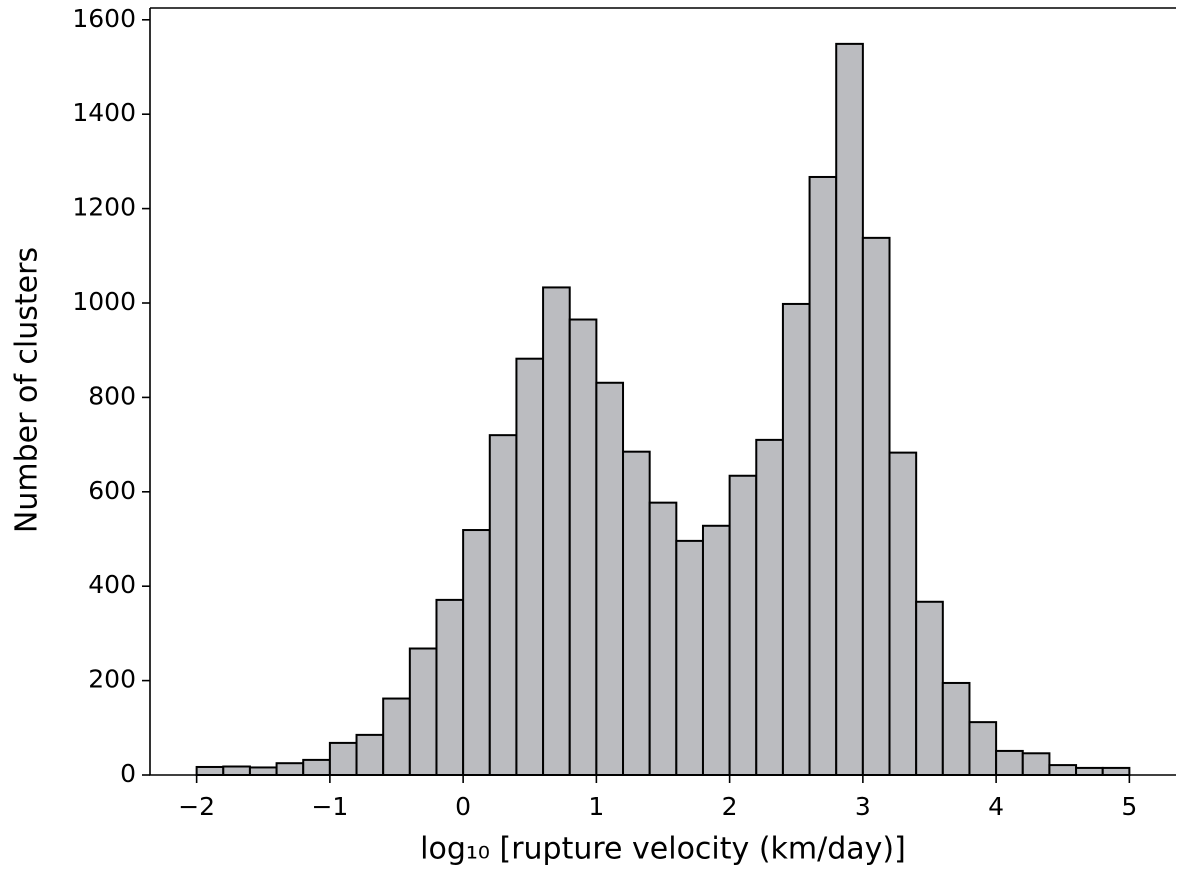 The width and height of the screenshot is (1177, 877). Describe the element at coordinates (112, 490) in the screenshot. I see `y-tick-label: 600` at that location.